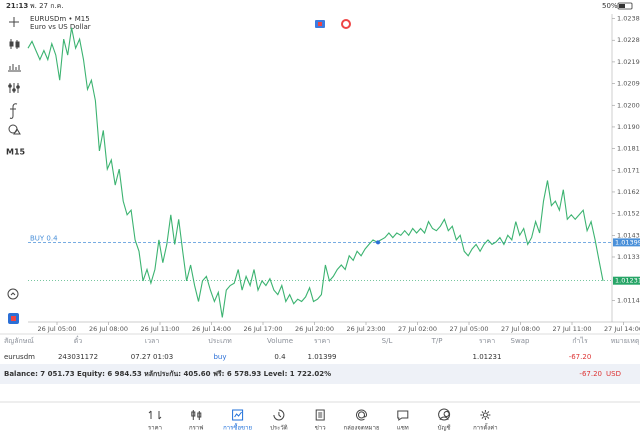  What do you see at coordinates (13, 294) in the screenshot?
I see `zoom-tool` at bounding box center [13, 294].